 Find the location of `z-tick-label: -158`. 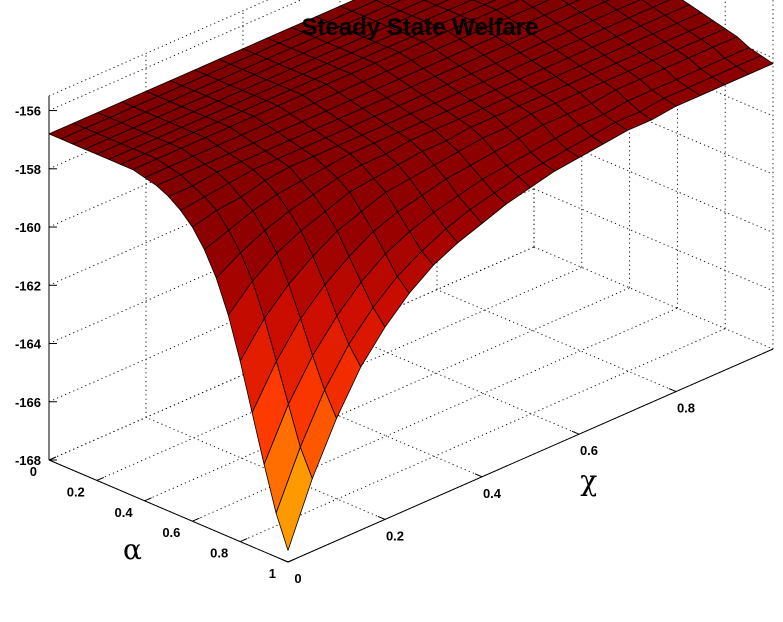

z-tick-label: -158 is located at coordinates (28, 169).